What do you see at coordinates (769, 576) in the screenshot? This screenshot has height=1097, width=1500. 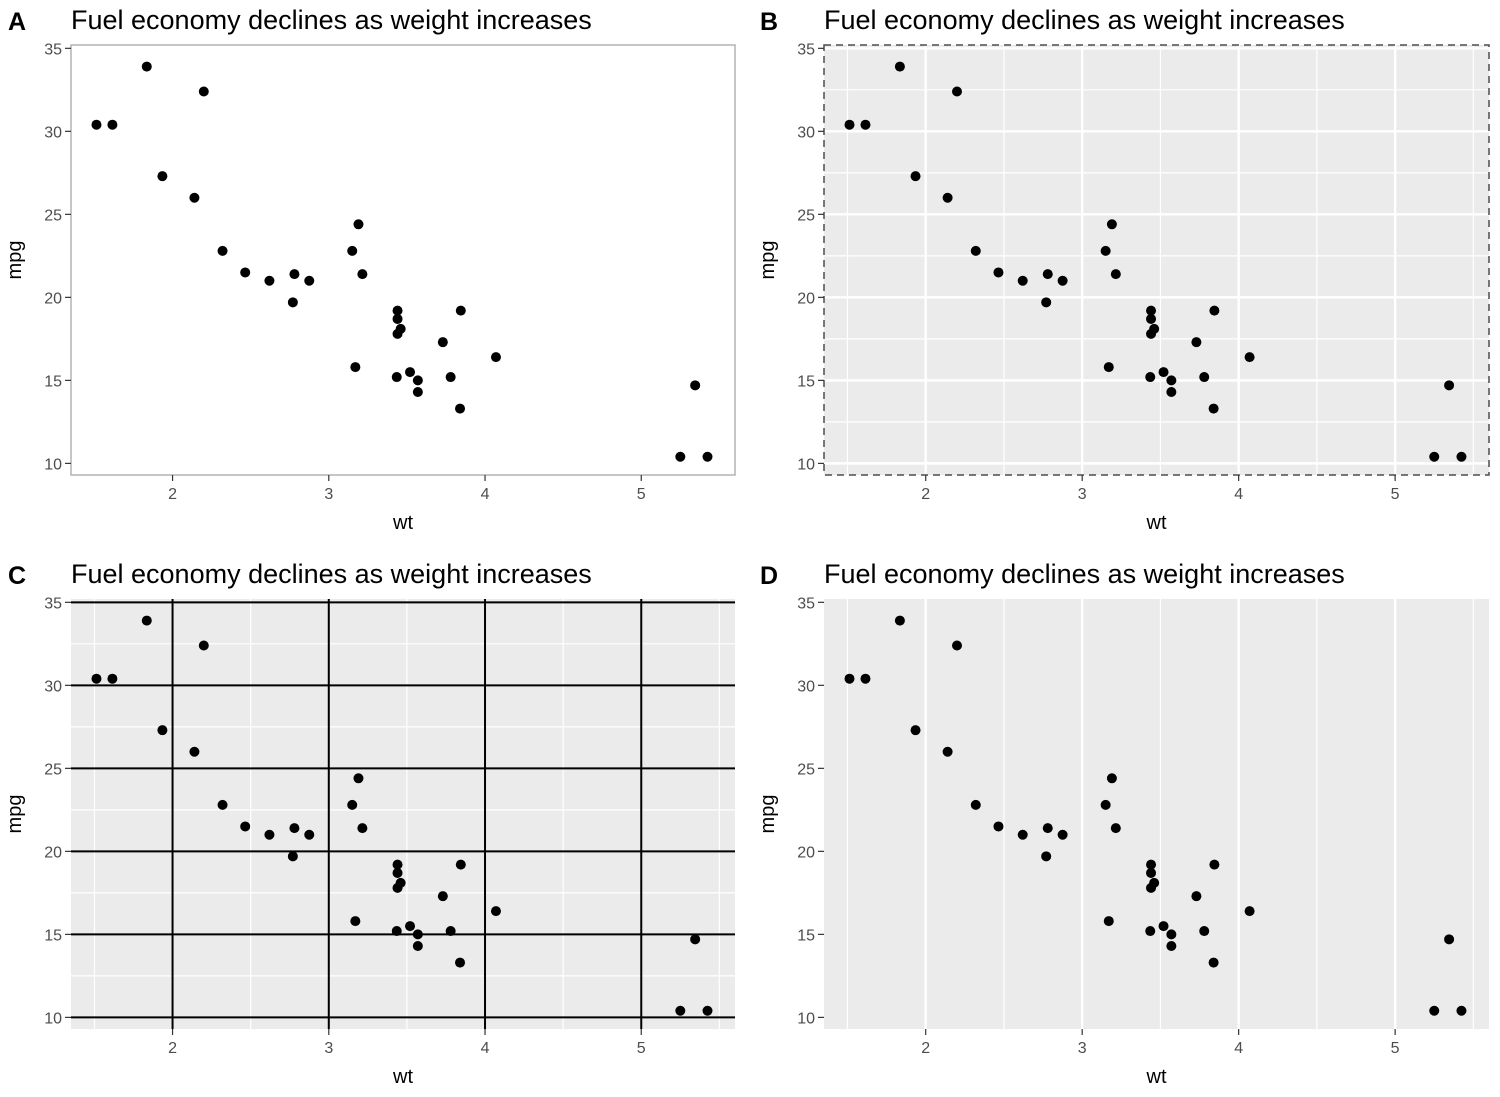 I see `panel-tag: D` at bounding box center [769, 576].